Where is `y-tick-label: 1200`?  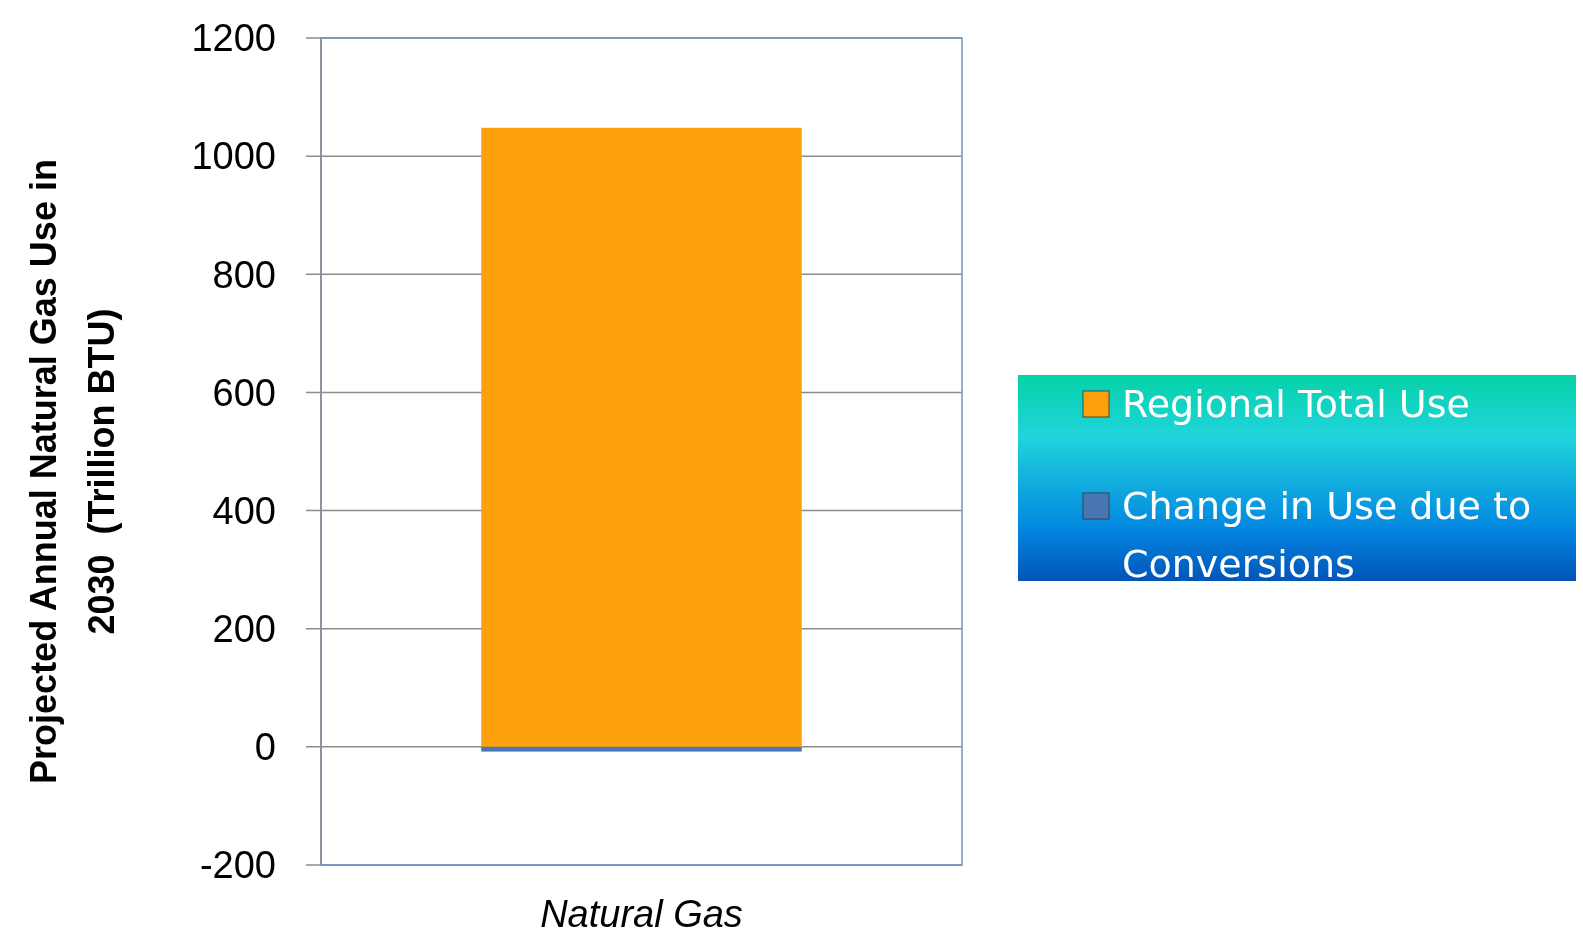 y-tick-label: 1200 is located at coordinates (233, 38).